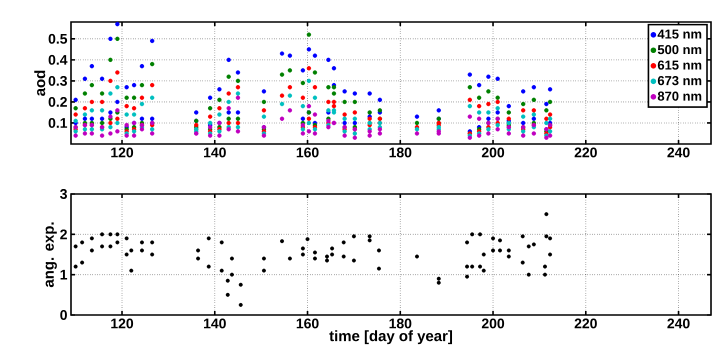 The height and width of the screenshot is (350, 723). Describe the element at coordinates (57, 101) in the screenshot. I see `y-tick-label: 0.2` at that location.